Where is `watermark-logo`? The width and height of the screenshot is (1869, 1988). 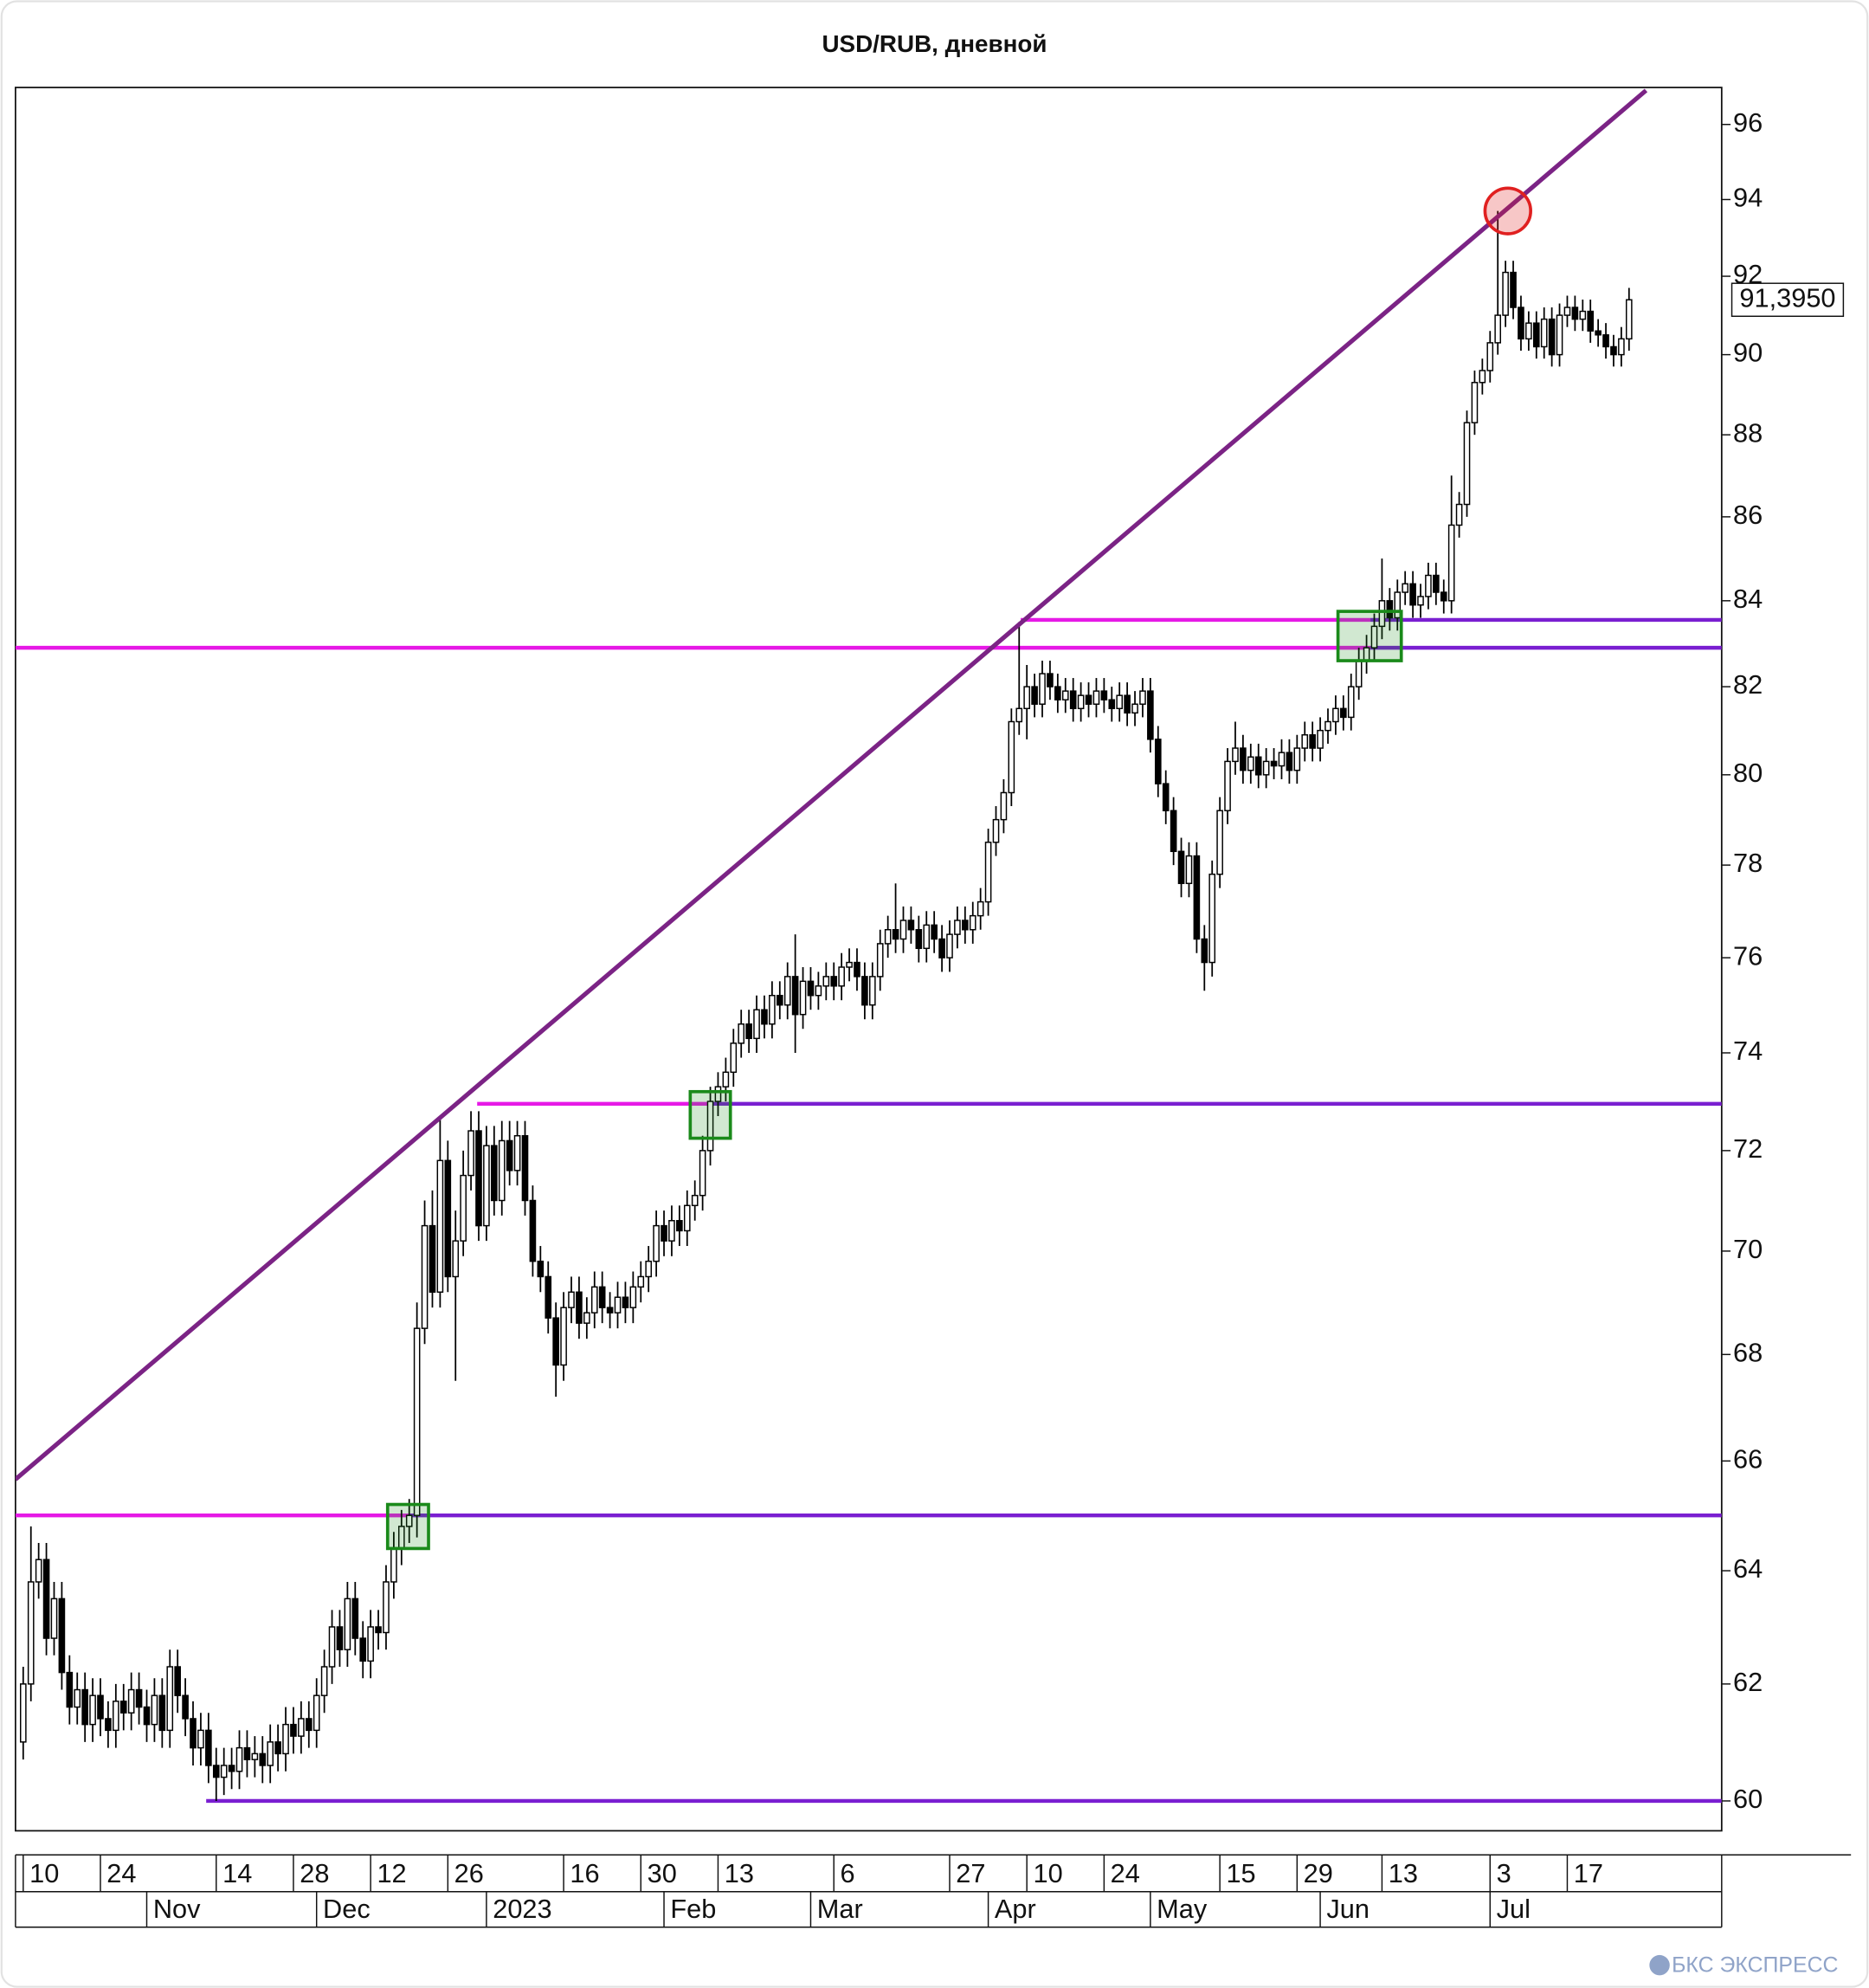
watermark-logo is located at coordinates (1659, 1965).